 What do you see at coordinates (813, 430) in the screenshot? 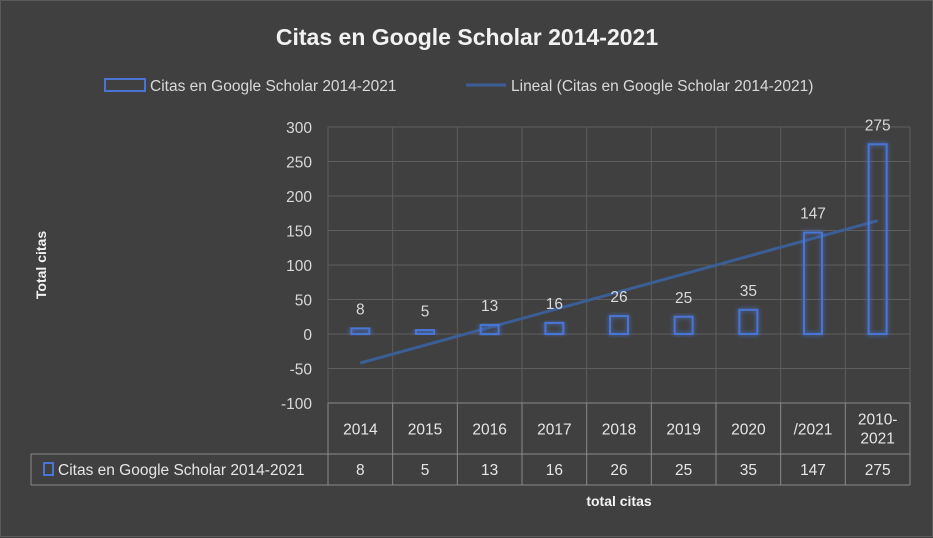
I see `x-category-label: /2021` at bounding box center [813, 430].